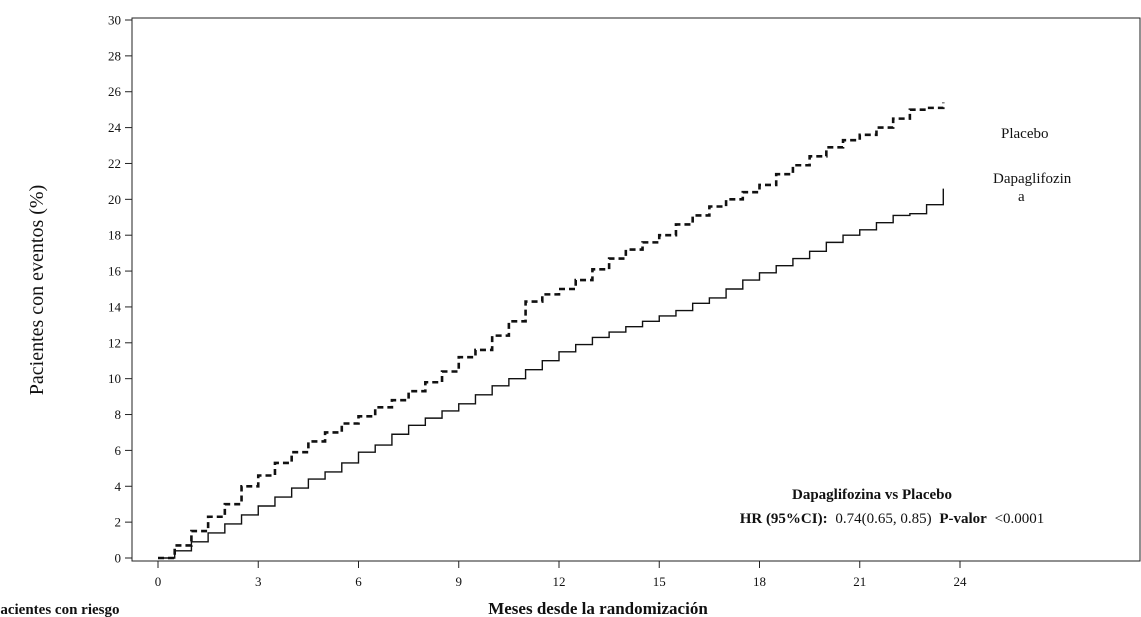 Image resolution: width=1141 pixels, height=617 pixels. What do you see at coordinates (118, 414) in the screenshot?
I see `y-tick-label: 8` at bounding box center [118, 414].